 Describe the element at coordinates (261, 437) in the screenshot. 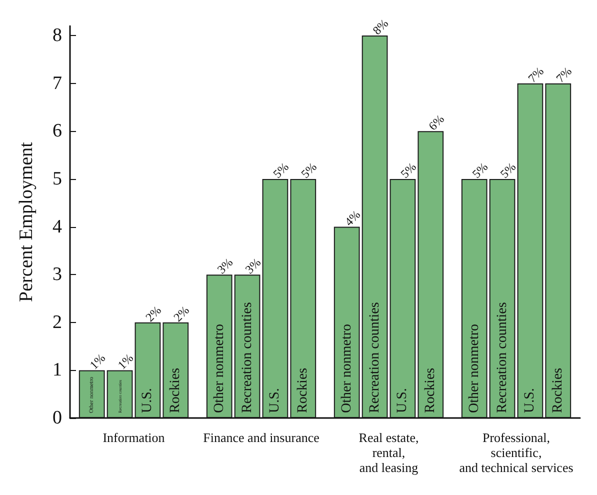

I see `x-tick-label: Finance and insurance` at that location.